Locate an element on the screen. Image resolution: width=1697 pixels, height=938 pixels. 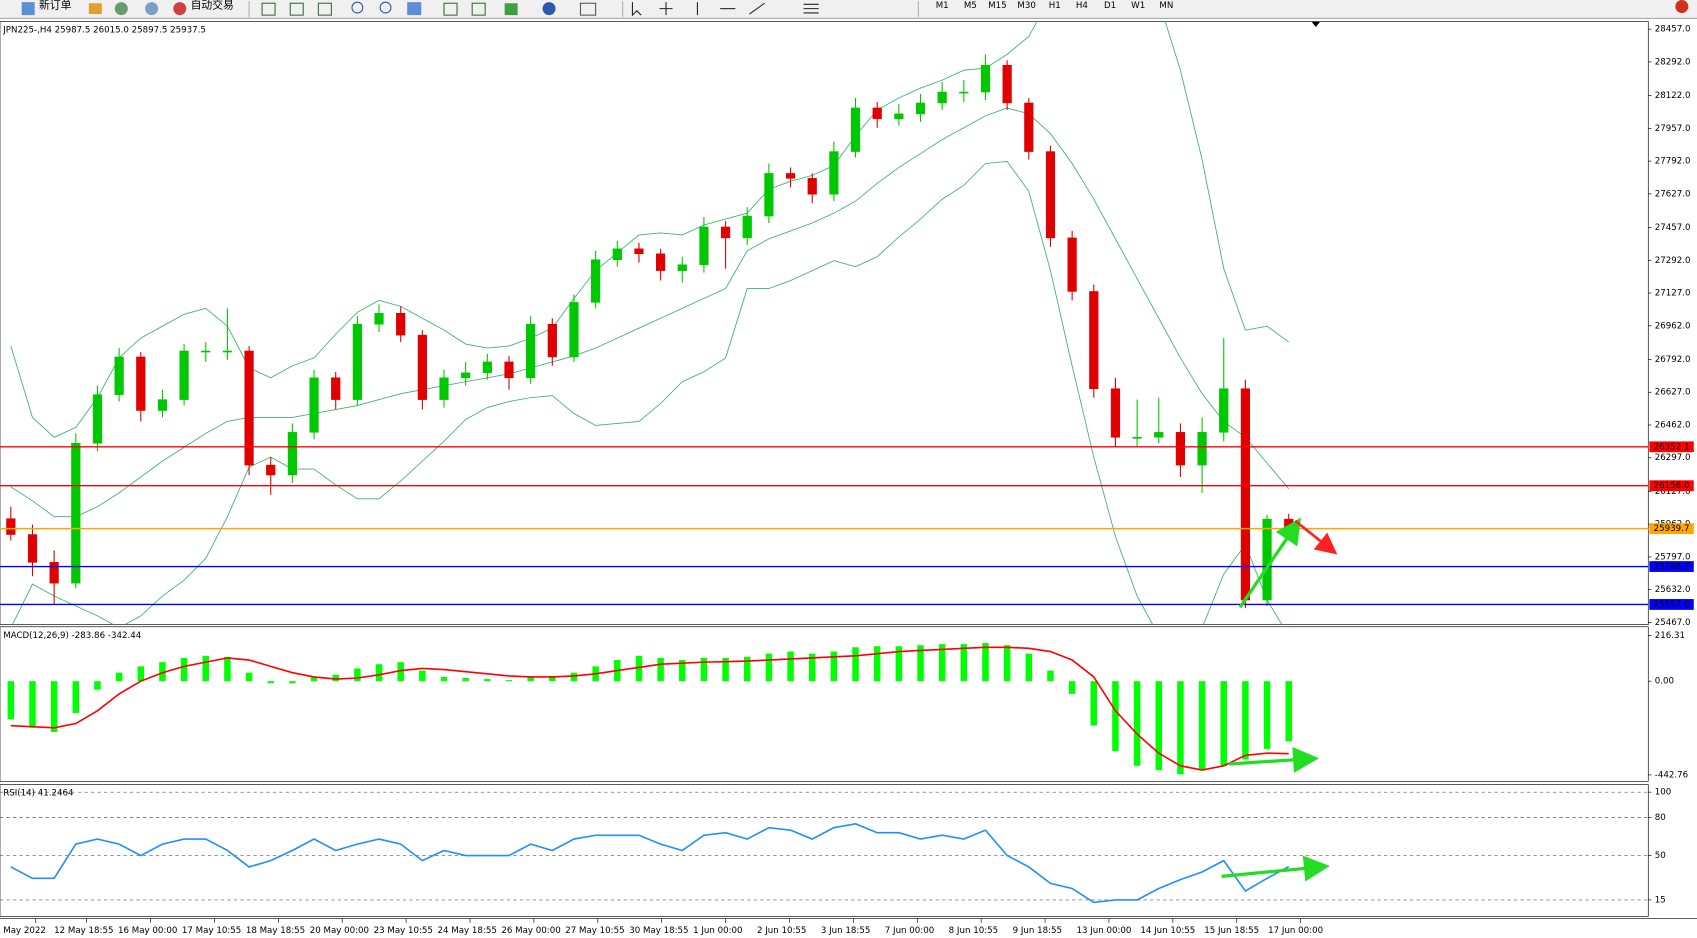
y-tick-label: 27627.0 is located at coordinates (1673, 194).